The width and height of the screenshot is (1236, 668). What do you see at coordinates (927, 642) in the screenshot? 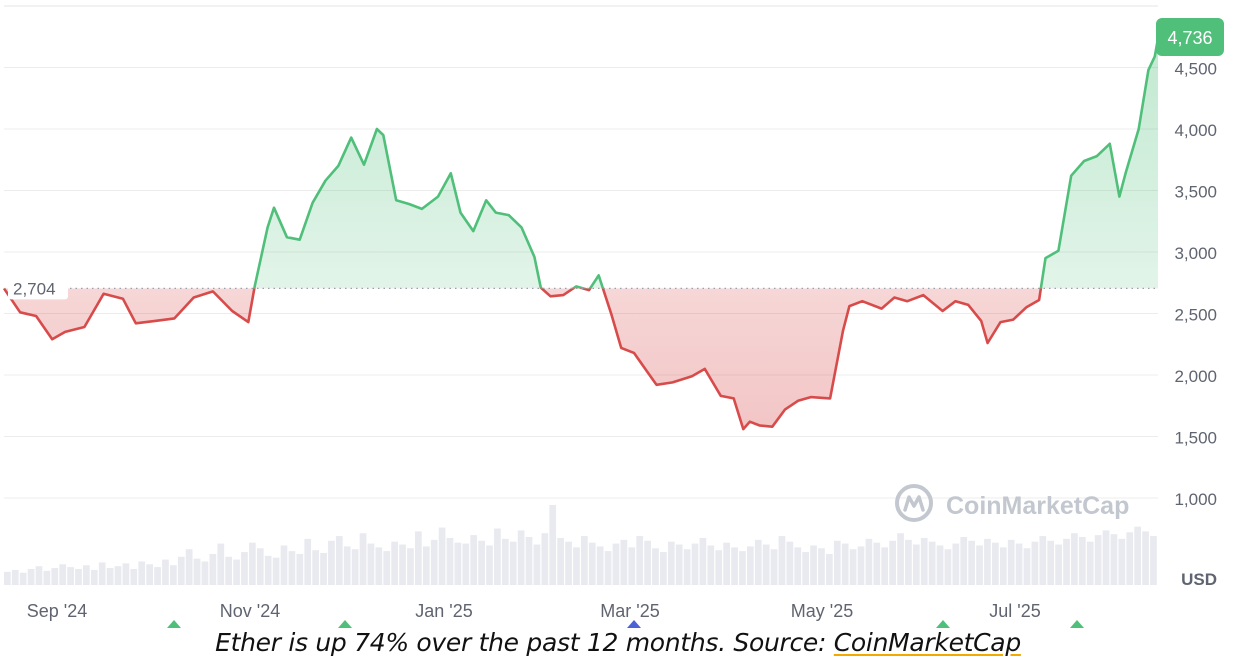
I see `caption-source-link: CoinMarketCap` at bounding box center [927, 642].